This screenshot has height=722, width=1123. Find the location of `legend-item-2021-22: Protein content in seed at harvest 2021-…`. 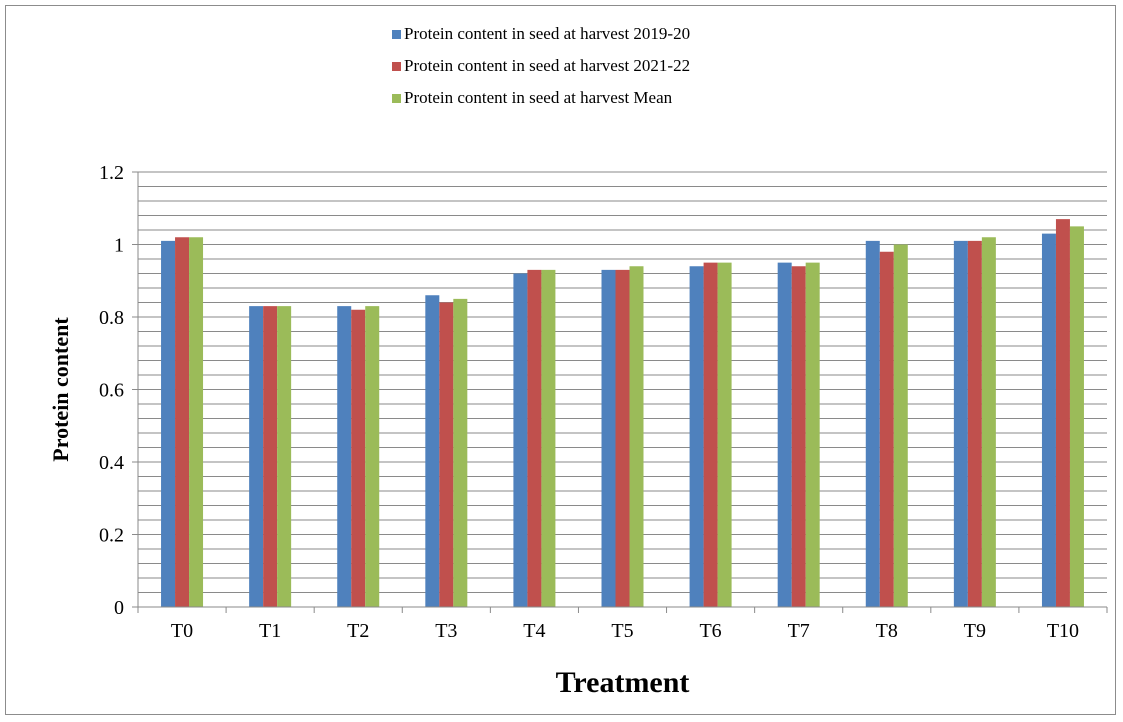

legend-item-2021-22: Protein content in seed at harvest 2021-… is located at coordinates (541, 66).